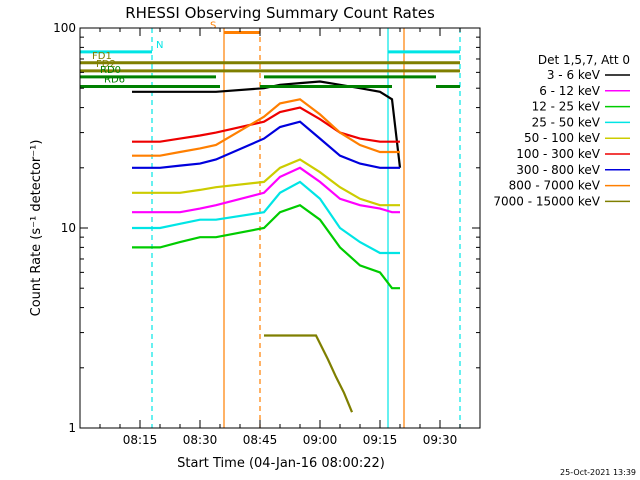 This screenshot has width=640, height=480. Describe the element at coordinates (566, 107) in the screenshot. I see `legend-label-2: 12 - 25 keV` at that location.